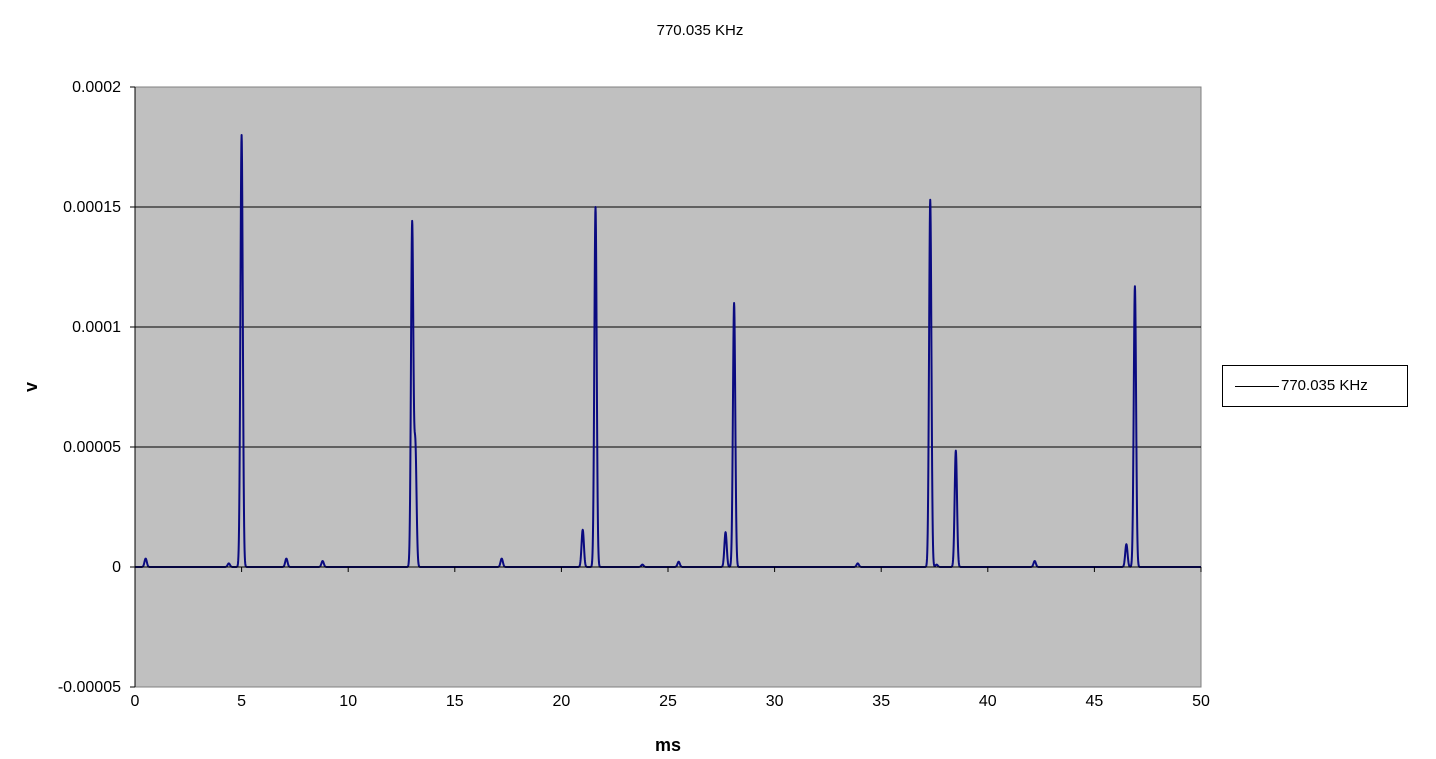 Image resolution: width=1436 pixels, height=759 pixels. Describe the element at coordinates (89, 687) in the screenshot. I see `y-tick-label: -0.00005` at that location.